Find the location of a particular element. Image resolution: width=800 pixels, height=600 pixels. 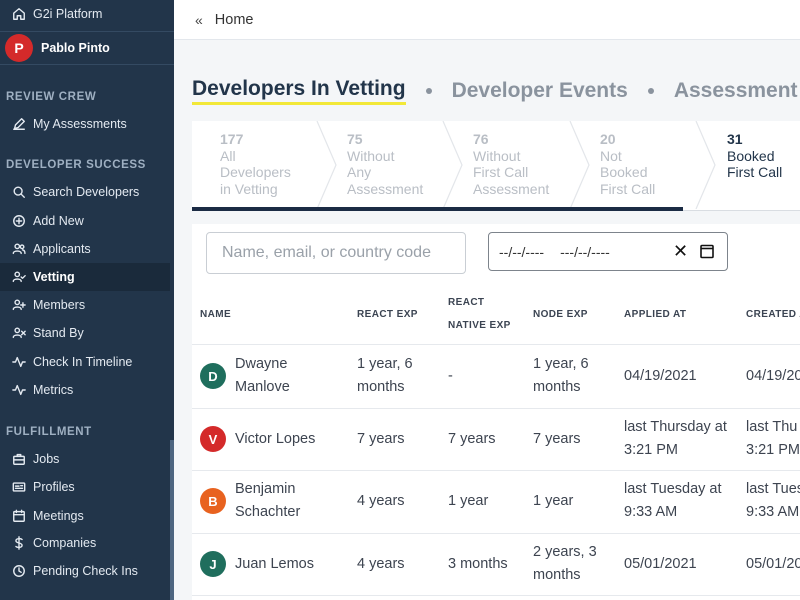

step-without-any-assessment: 75 Without Any Assessment is located at coordinates (385, 164).